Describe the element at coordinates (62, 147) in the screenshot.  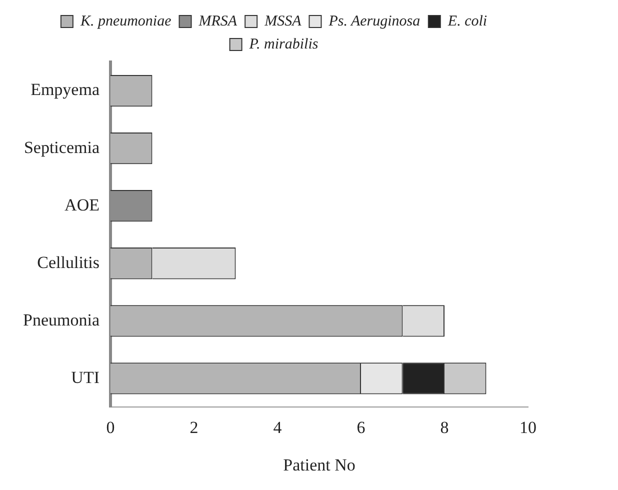
I see `y-tick-label: Septicemia` at that location.